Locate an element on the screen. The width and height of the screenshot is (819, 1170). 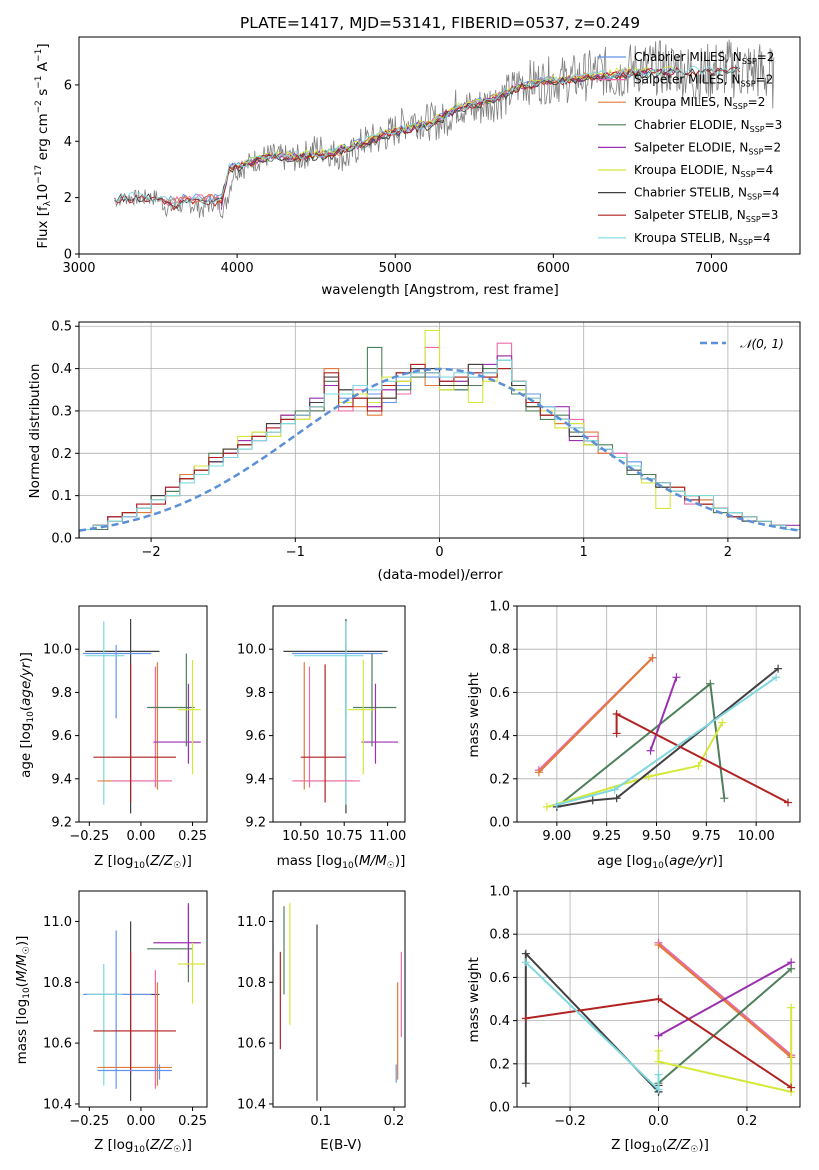
xtick-label: 0.00 is located at coordinates (140, 1121).